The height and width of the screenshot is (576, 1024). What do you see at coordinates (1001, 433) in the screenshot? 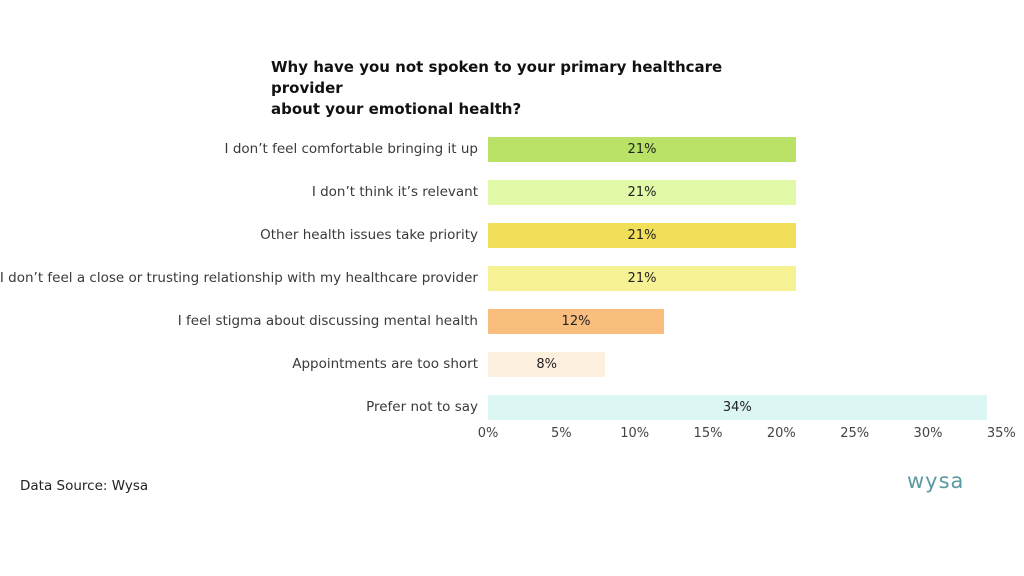
I see `x-tick-label: 35%` at bounding box center [1001, 433].